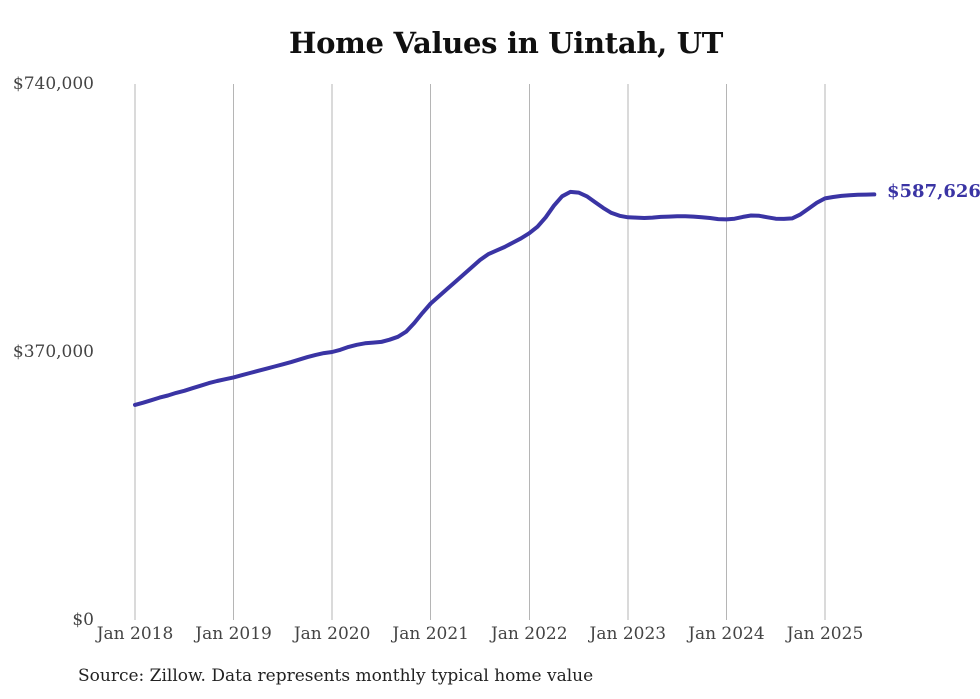 The width and height of the screenshot is (980, 699). What do you see at coordinates (529, 634) in the screenshot?
I see `x-axis-label: Jan 2022` at bounding box center [529, 634].